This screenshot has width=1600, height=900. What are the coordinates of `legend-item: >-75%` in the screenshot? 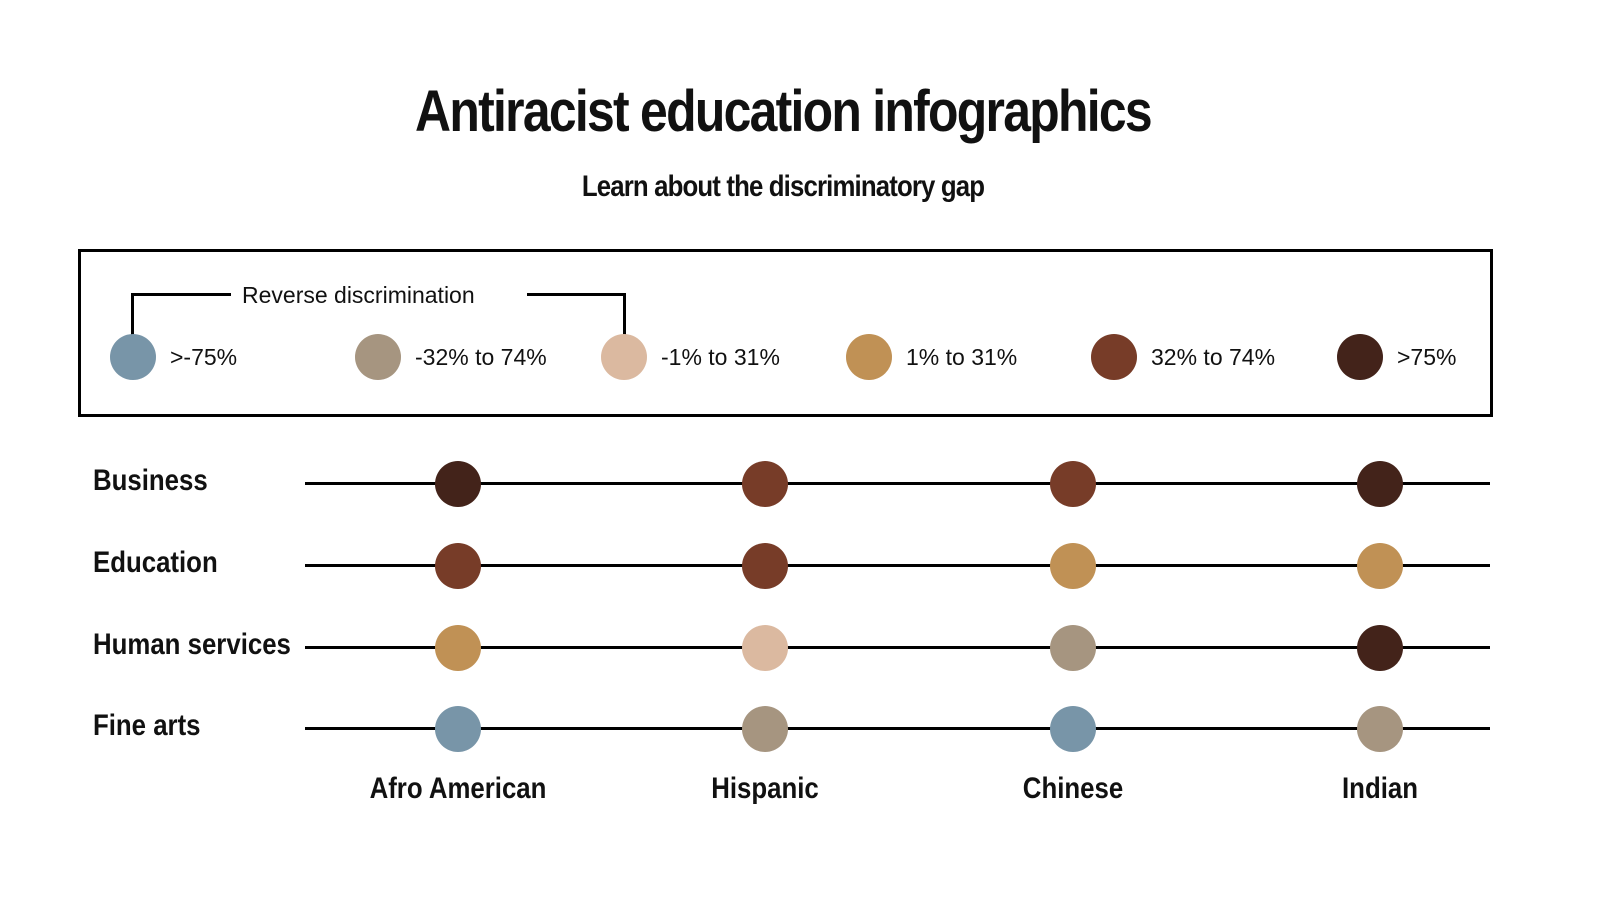 It's located at (173, 357).